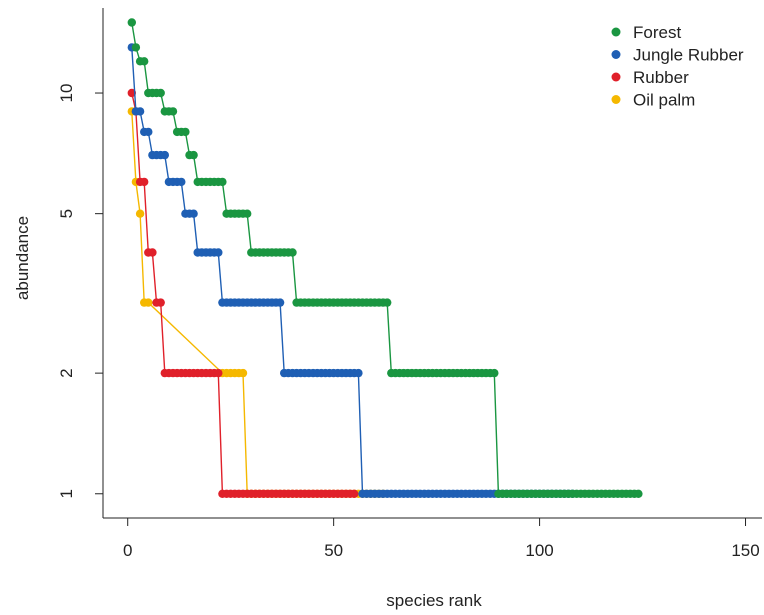  What do you see at coordinates (66, 213) in the screenshot?
I see `y-tick-label: 5` at bounding box center [66, 213].